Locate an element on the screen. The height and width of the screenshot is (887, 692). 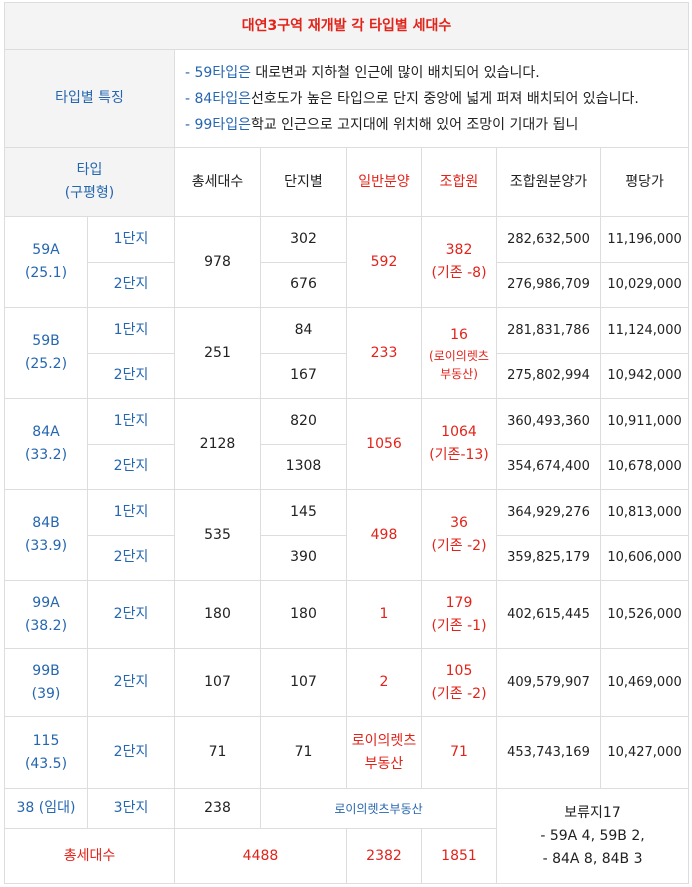
cell-line: 115 is located at coordinates (46, 740).